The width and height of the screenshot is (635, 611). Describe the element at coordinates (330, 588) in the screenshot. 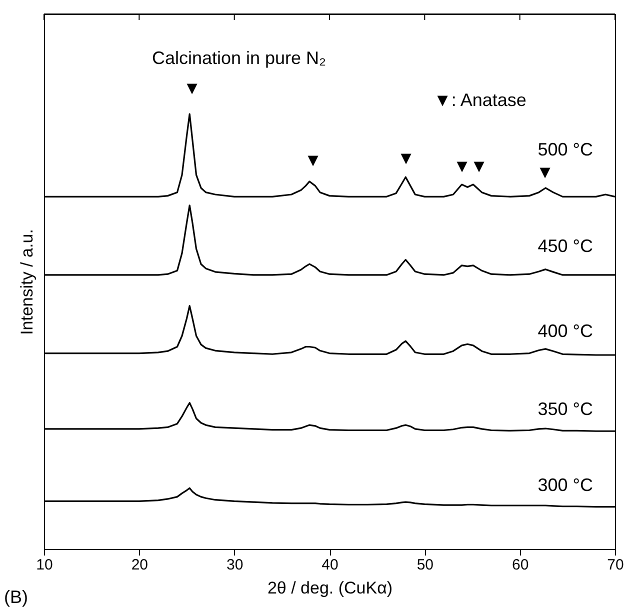

I see `x-axis-title: 2θ / deg. (CuKα)` at that location.